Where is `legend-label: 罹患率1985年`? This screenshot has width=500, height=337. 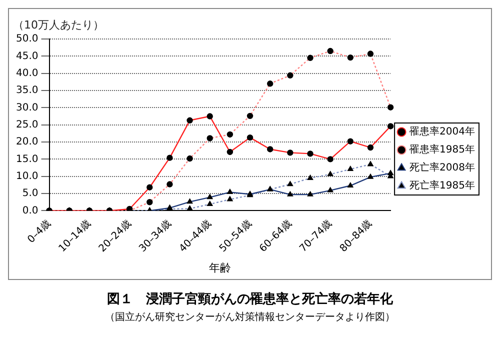
legend-label: 罹患率1985年 is located at coordinates (442, 150).